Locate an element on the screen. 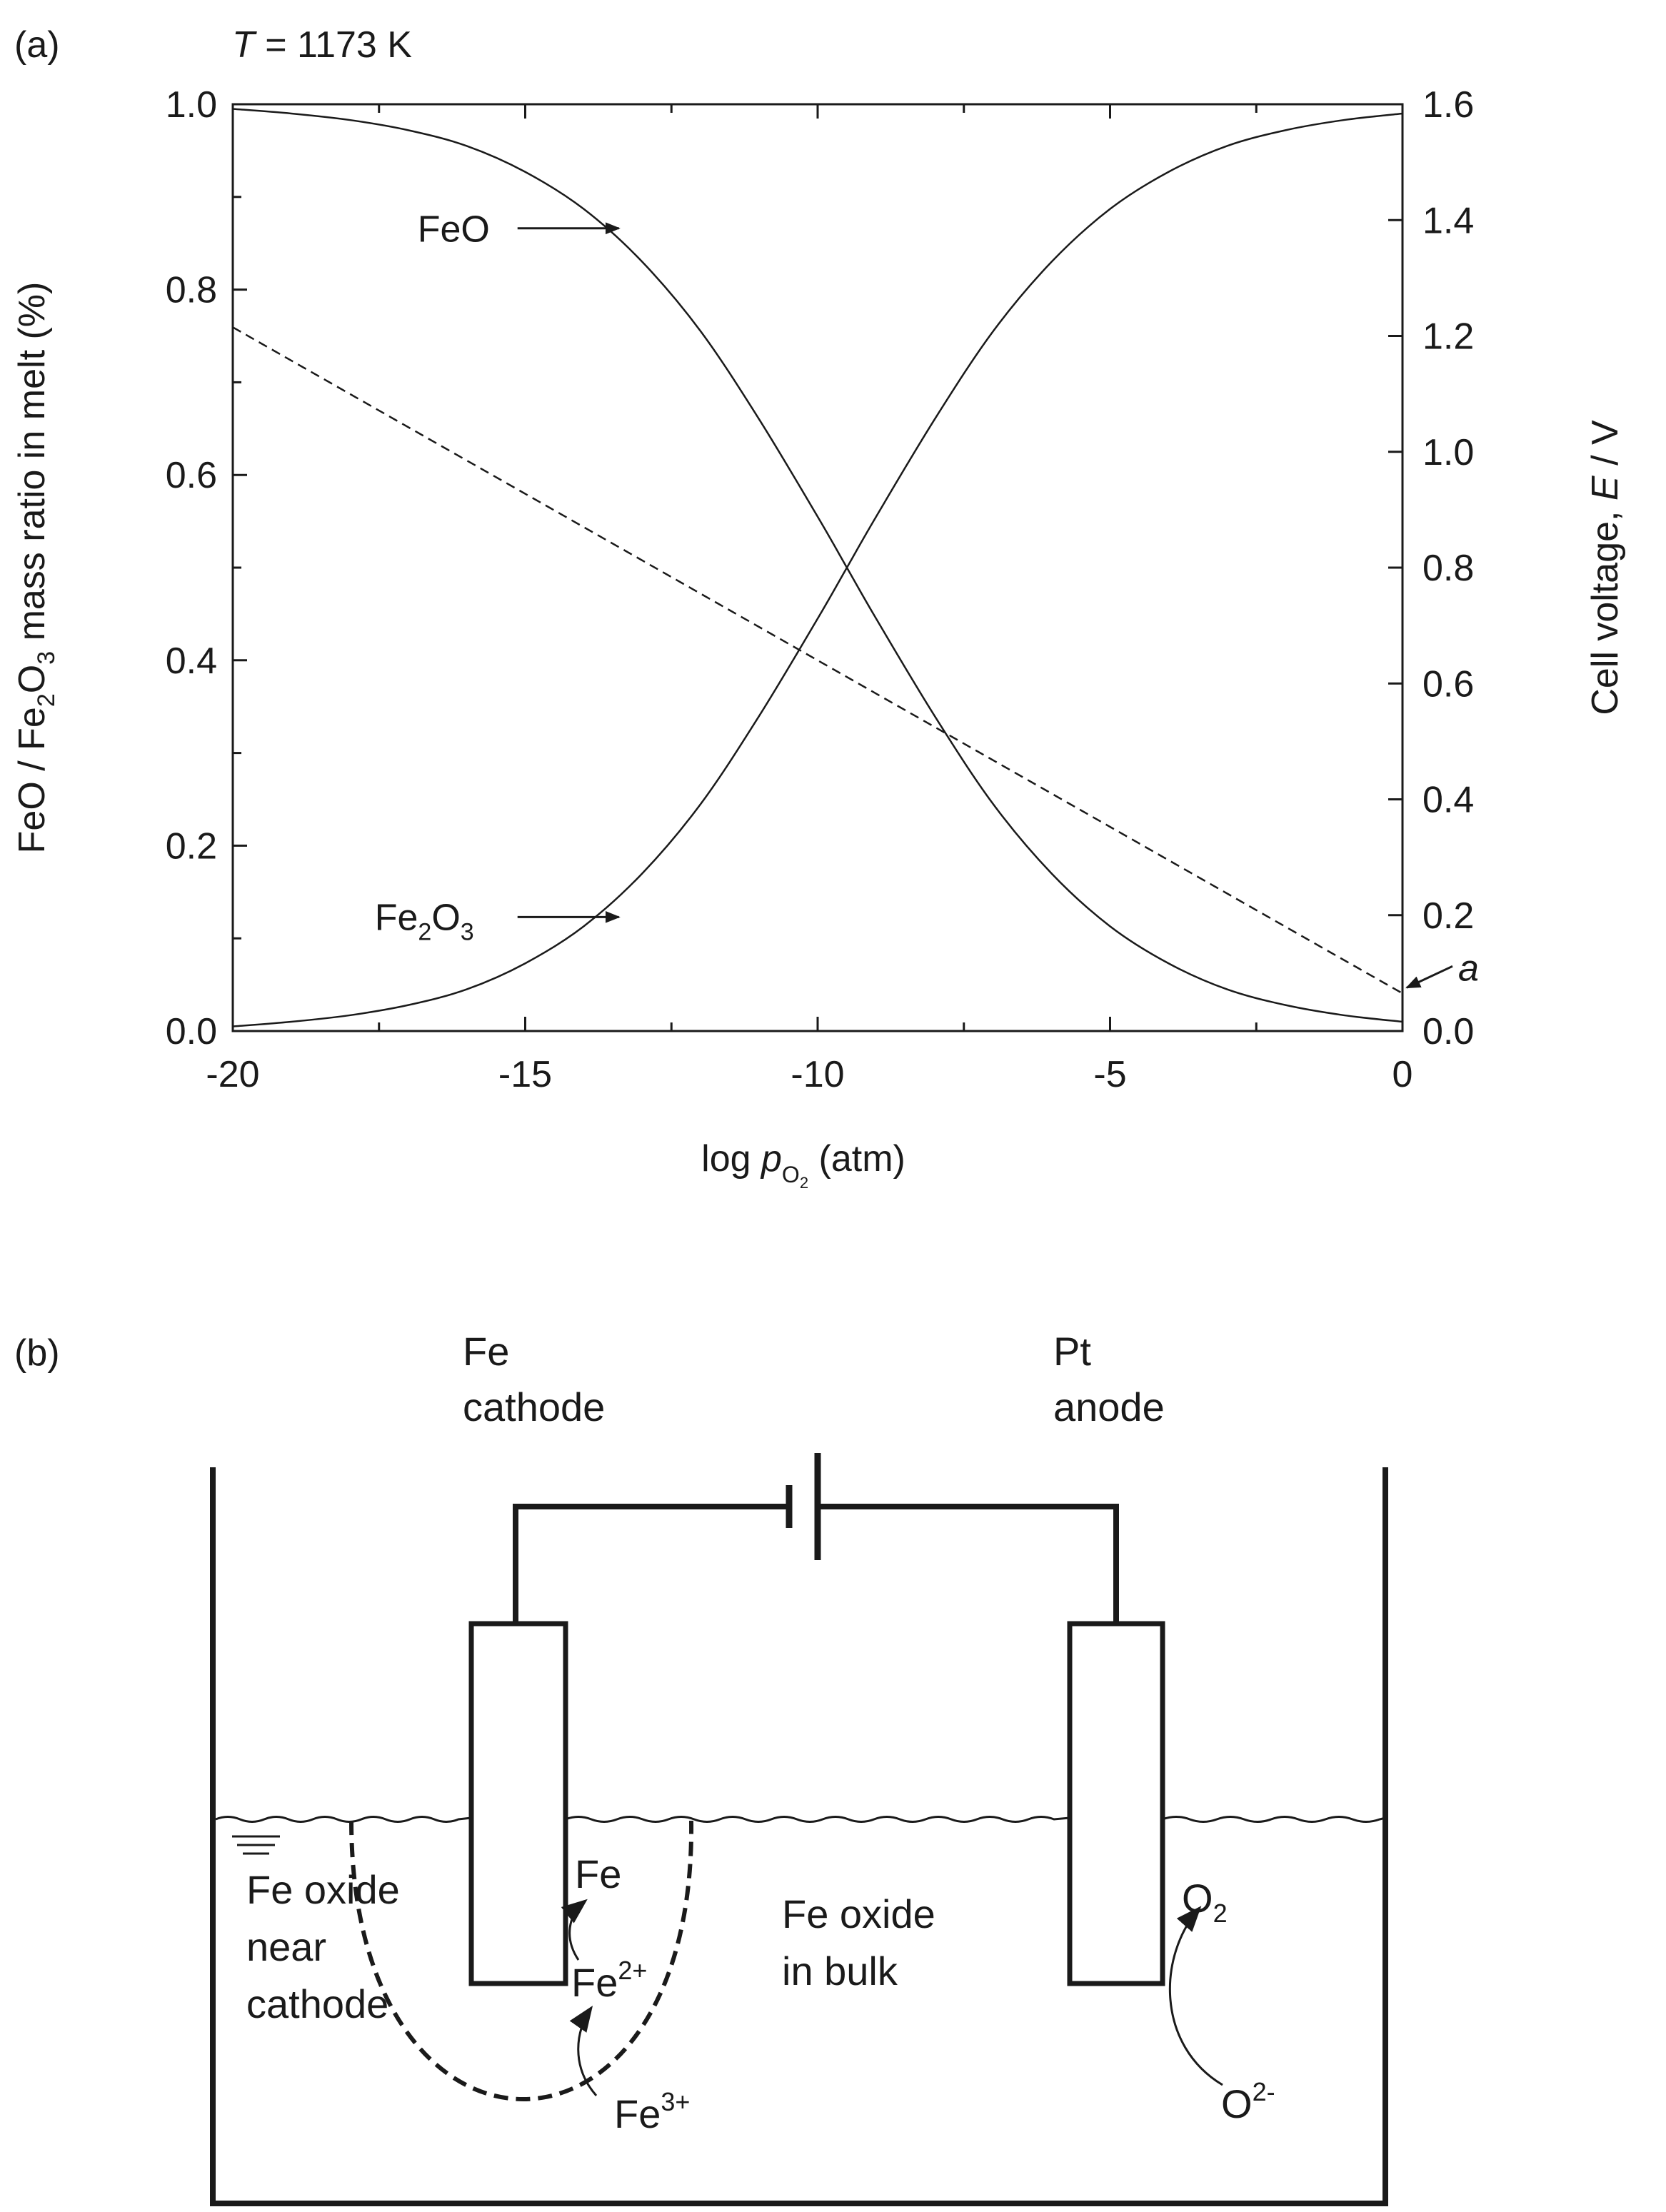 This screenshot has height=2212, width=1666. y-right-tick-label: 0.2 is located at coordinates (1448, 916).